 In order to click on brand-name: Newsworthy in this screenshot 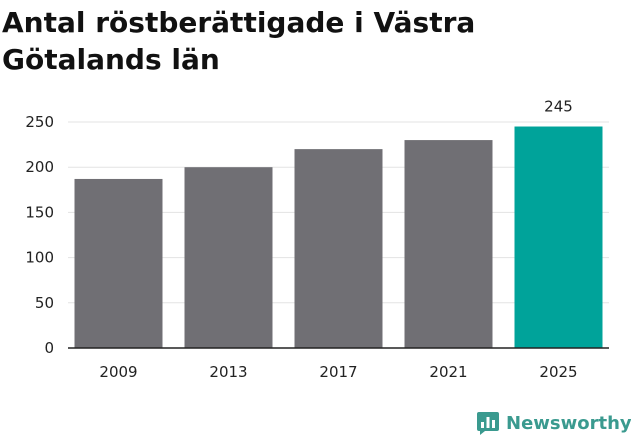, I will do `click(568, 423)`.